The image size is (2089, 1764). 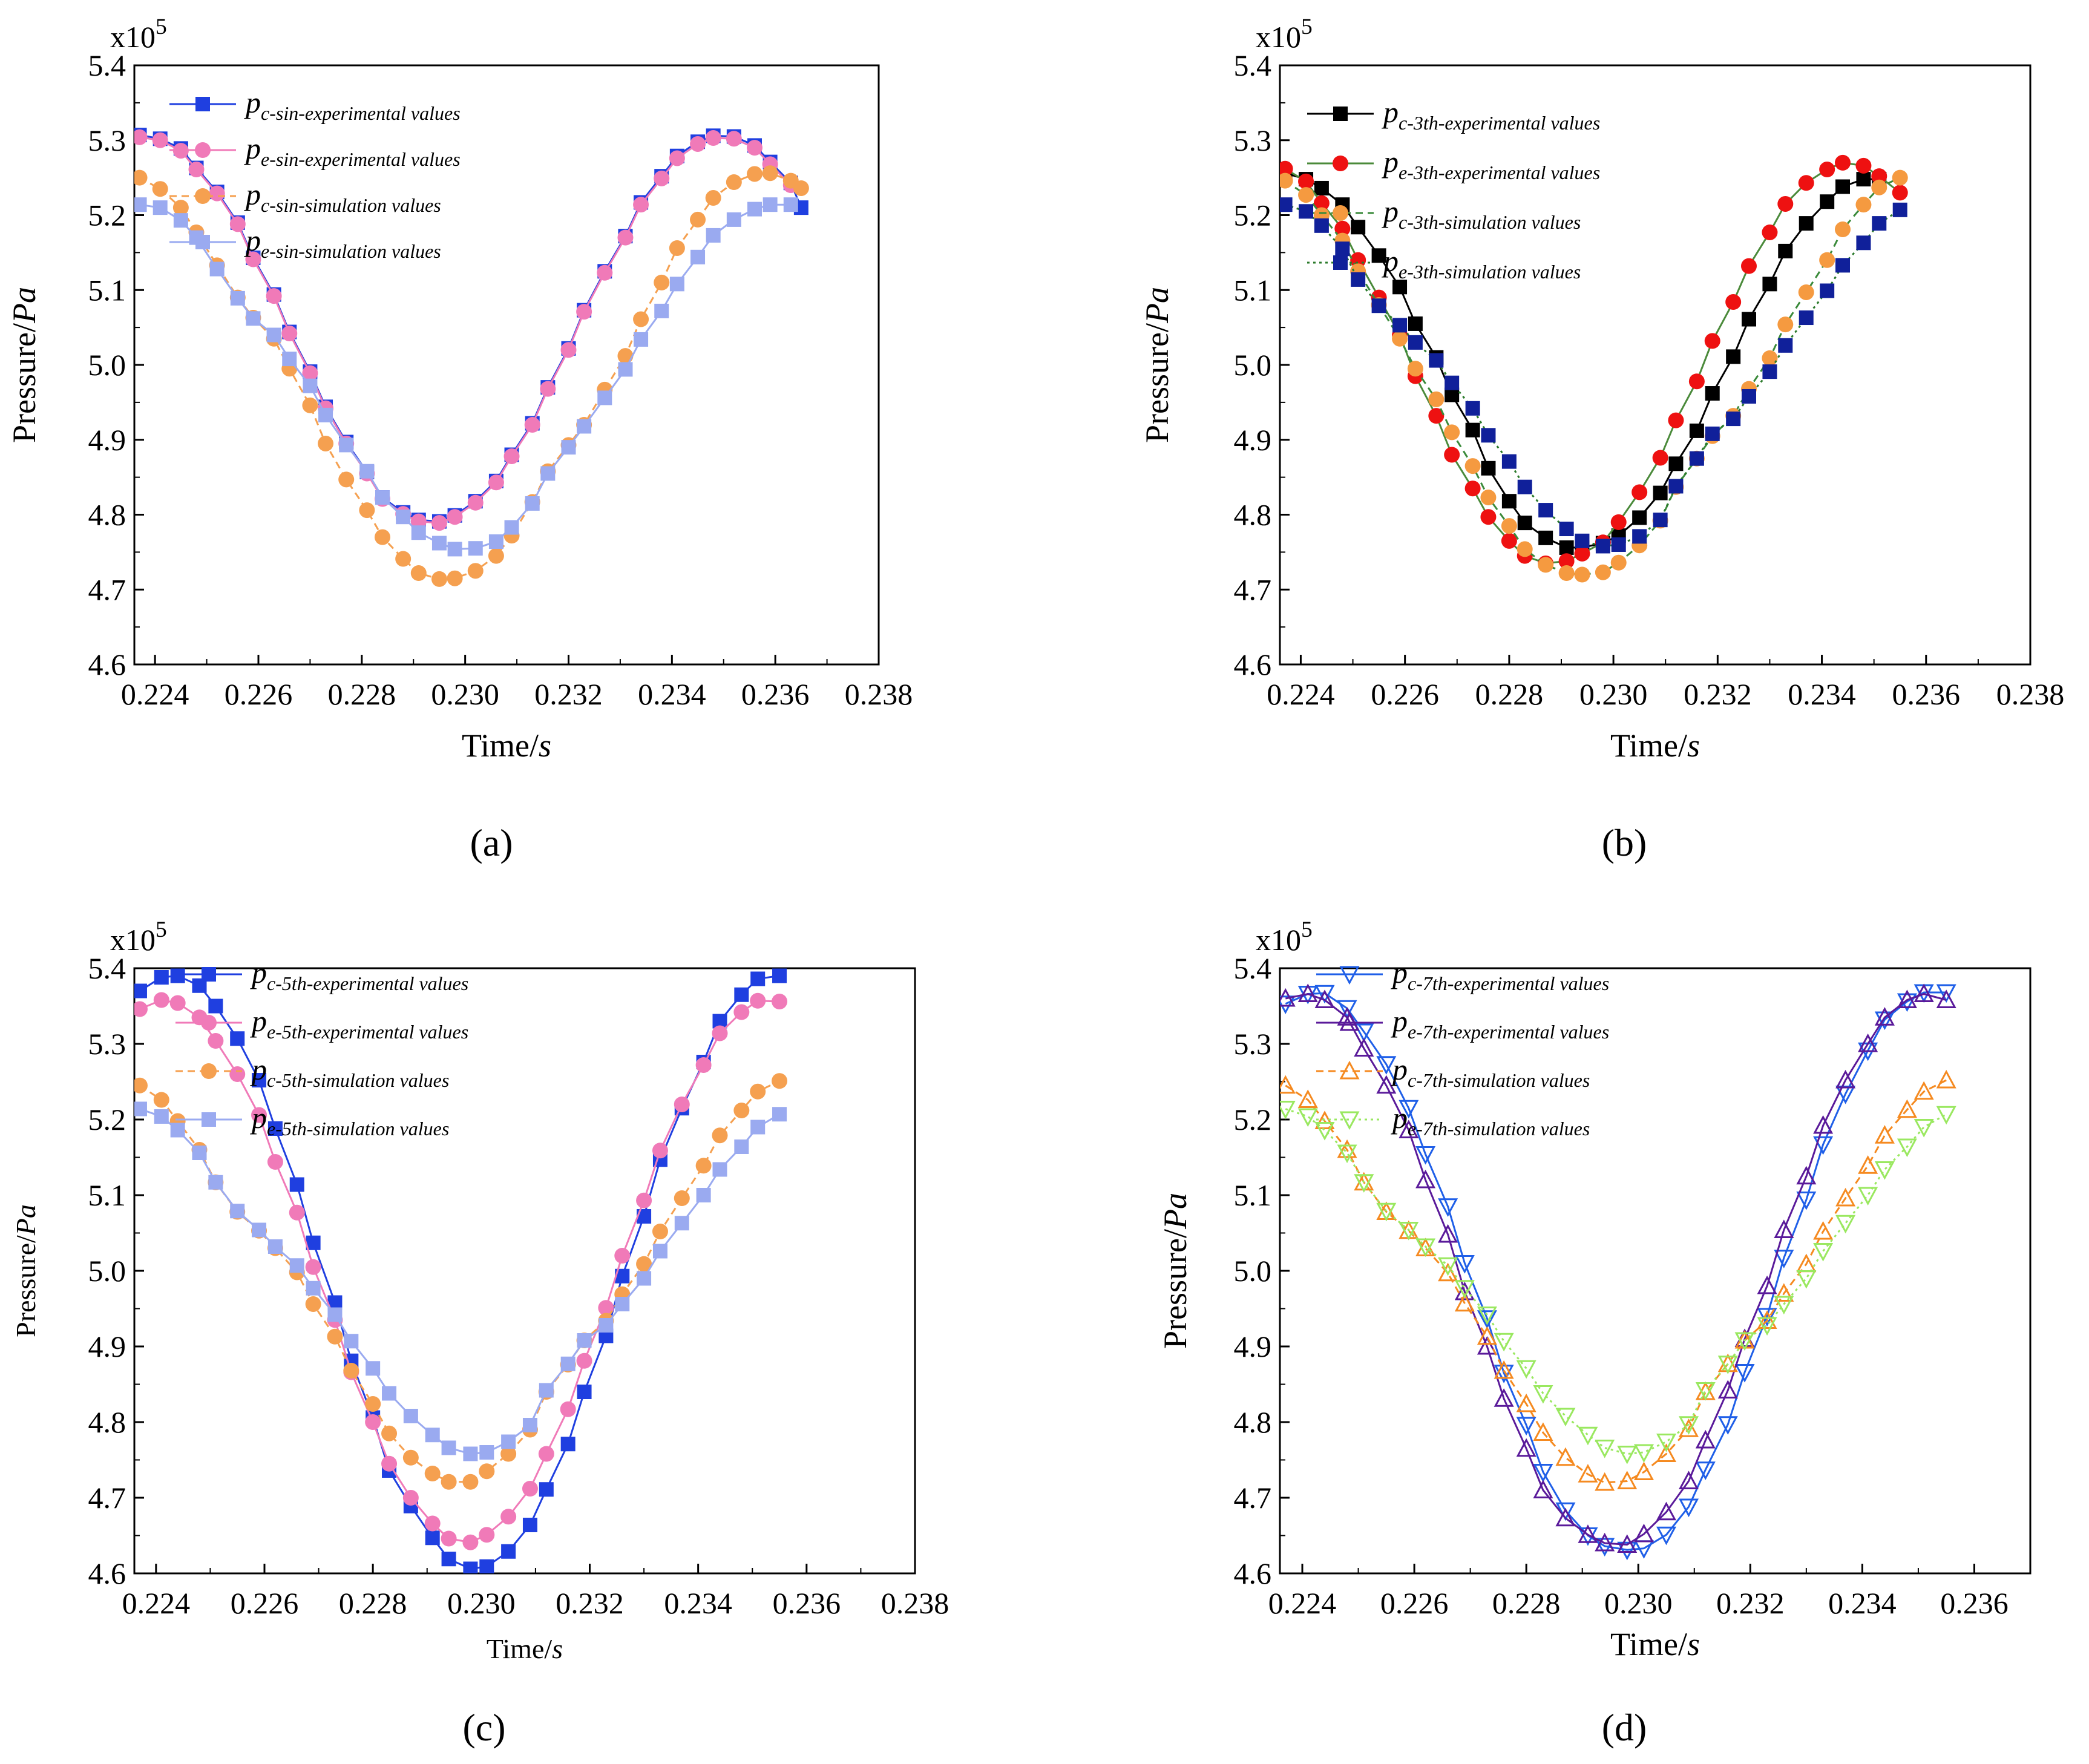 What do you see at coordinates (359, 975) in the screenshot?
I see `legend-label-0: pc-5th-experimental values` at bounding box center [359, 975].